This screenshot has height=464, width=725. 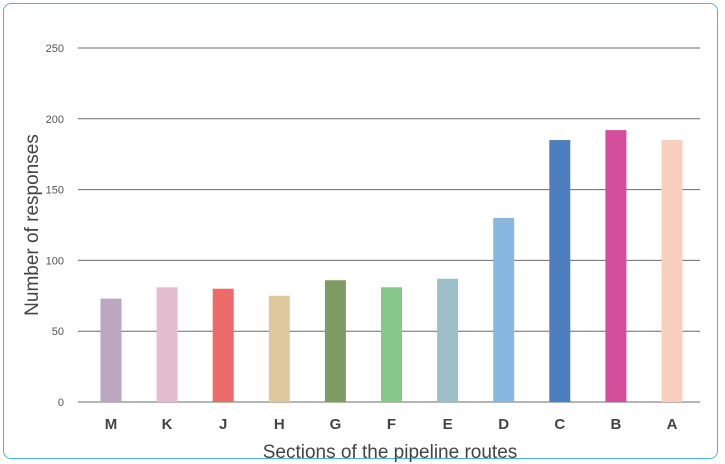 What do you see at coordinates (391, 344) in the screenshot?
I see `bar-F` at bounding box center [391, 344].